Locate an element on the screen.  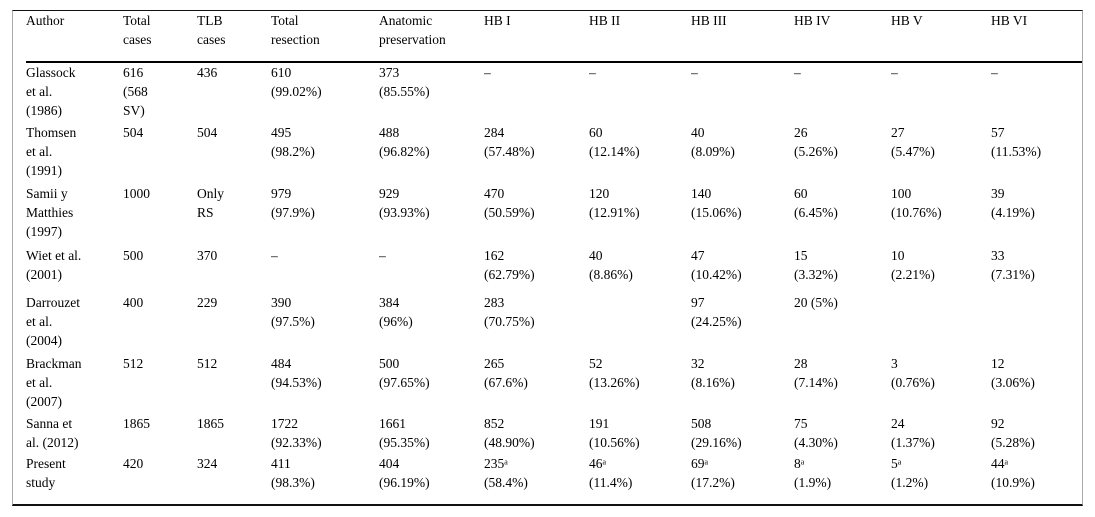
column-header: TLB cases is located at coordinates (234, 37).